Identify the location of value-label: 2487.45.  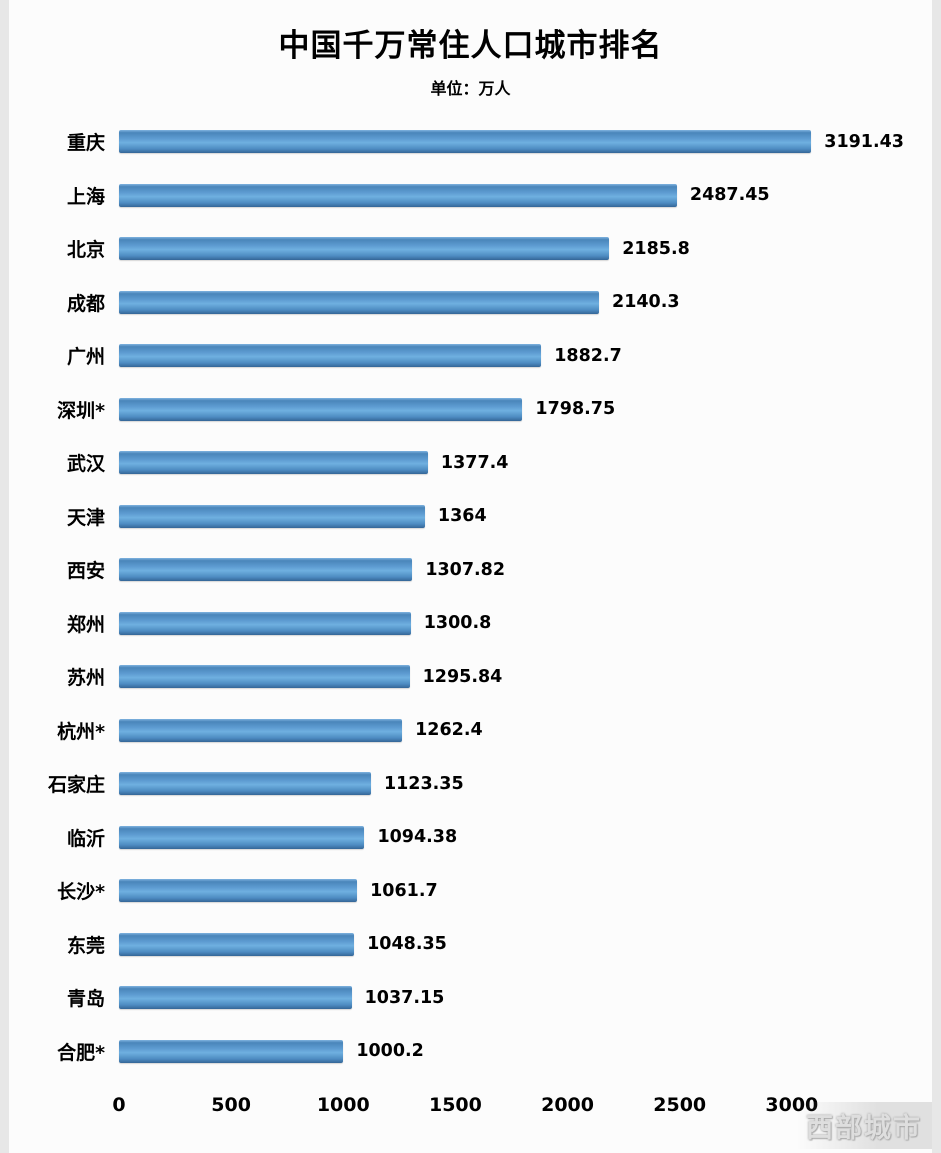
(729, 195).